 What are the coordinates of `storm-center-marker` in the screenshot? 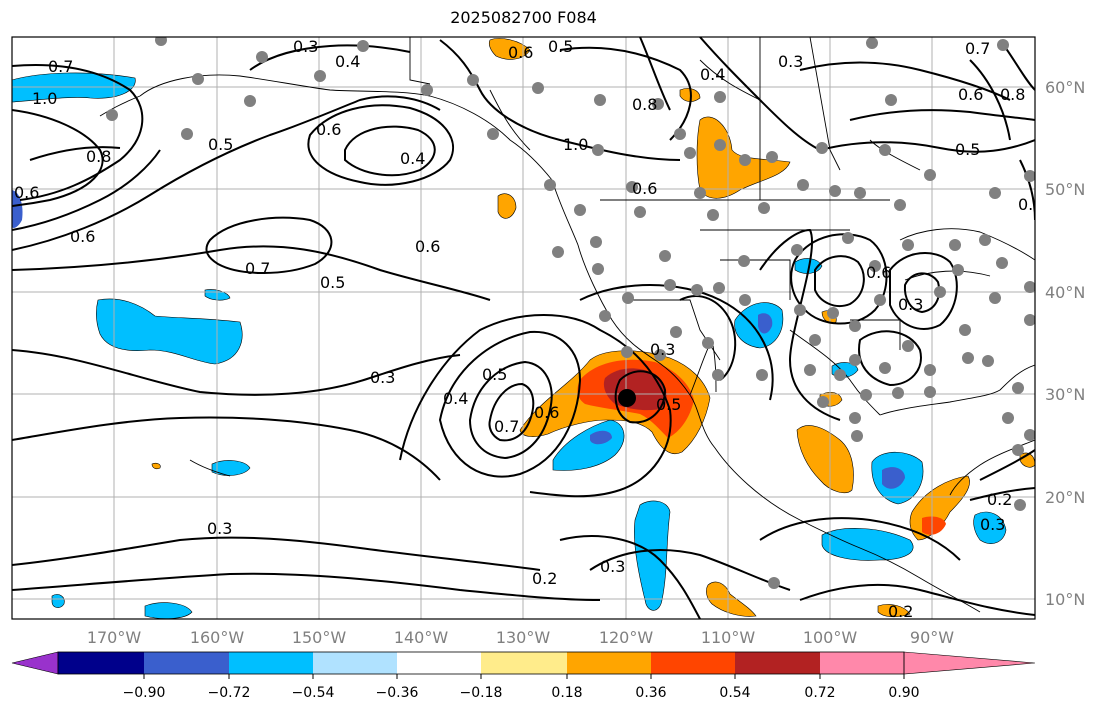 It's located at (627, 398).